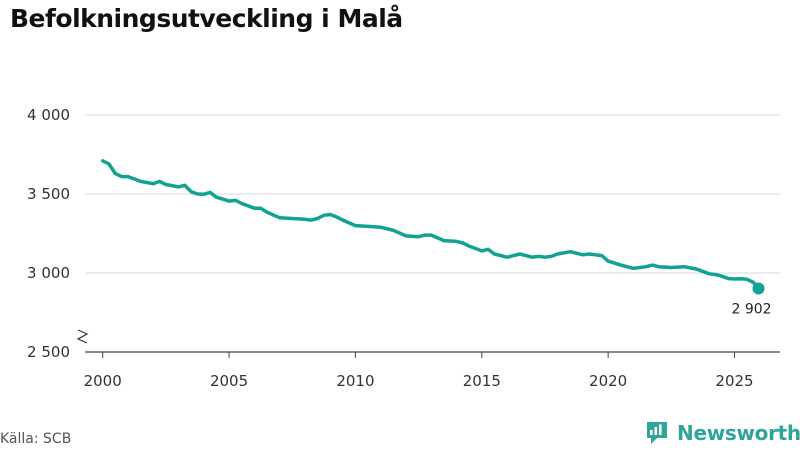 The image size is (800, 450). Describe the element at coordinates (751, 309) in the screenshot. I see `last-point-label: 2 902` at that location.